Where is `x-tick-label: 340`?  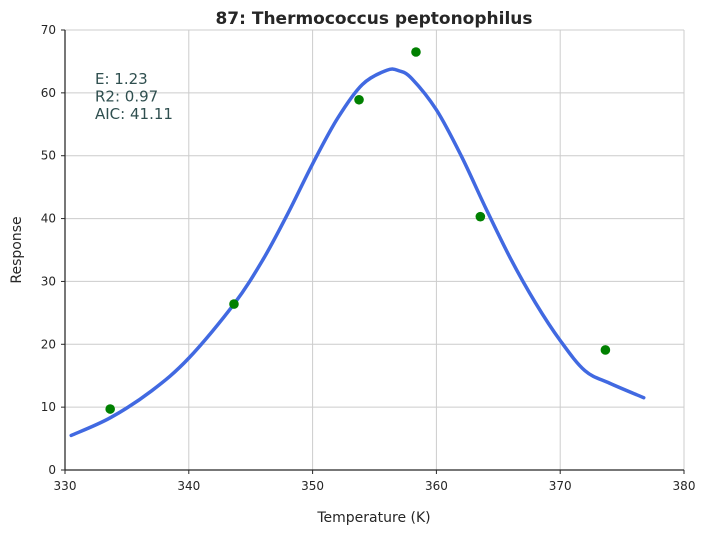 x-tick-label: 340 is located at coordinates (188, 486).